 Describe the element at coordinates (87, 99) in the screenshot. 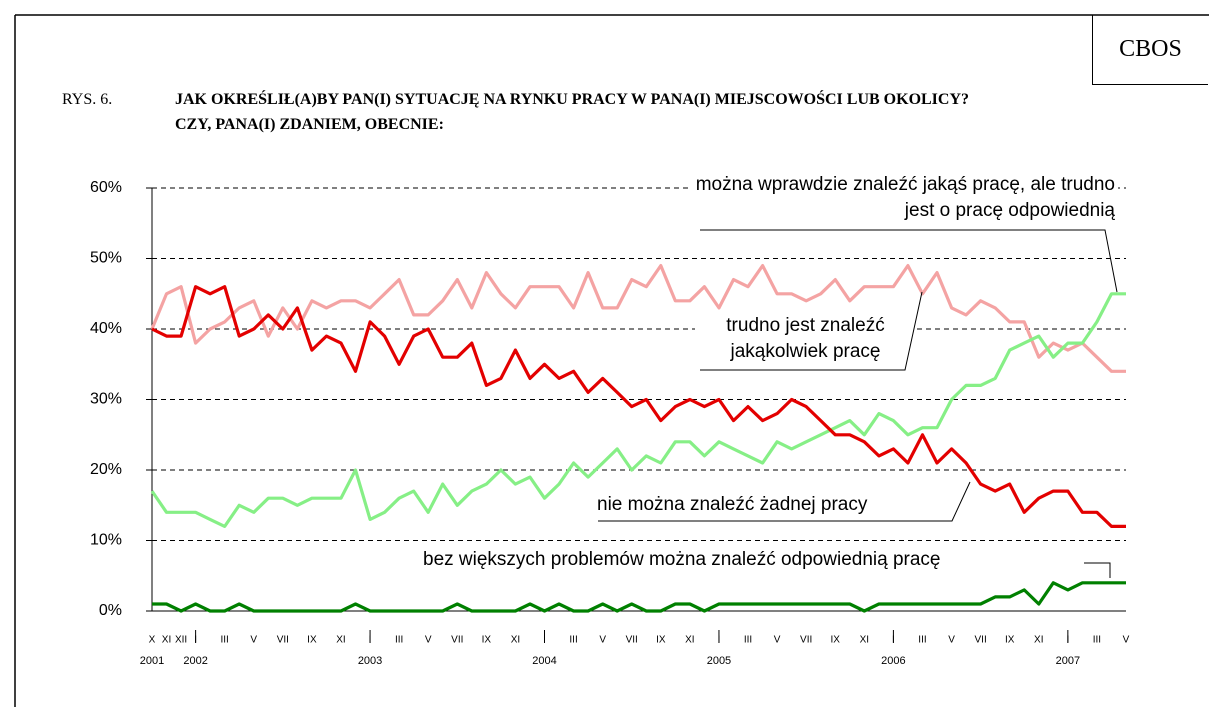

I see `figure-label: RYS. 6.` at that location.